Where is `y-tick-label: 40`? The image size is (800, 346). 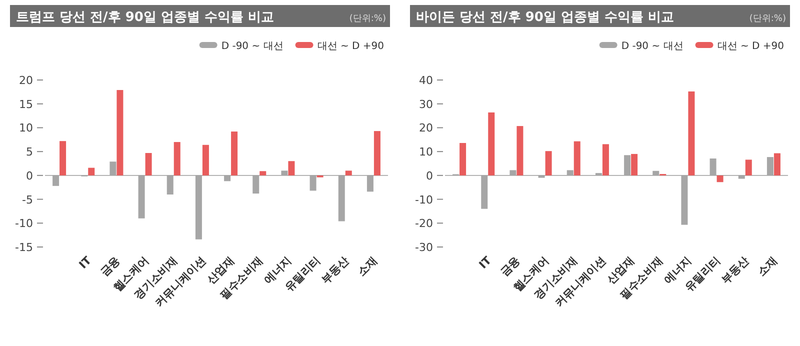 y-tick-label: 40 is located at coordinates (426, 80).